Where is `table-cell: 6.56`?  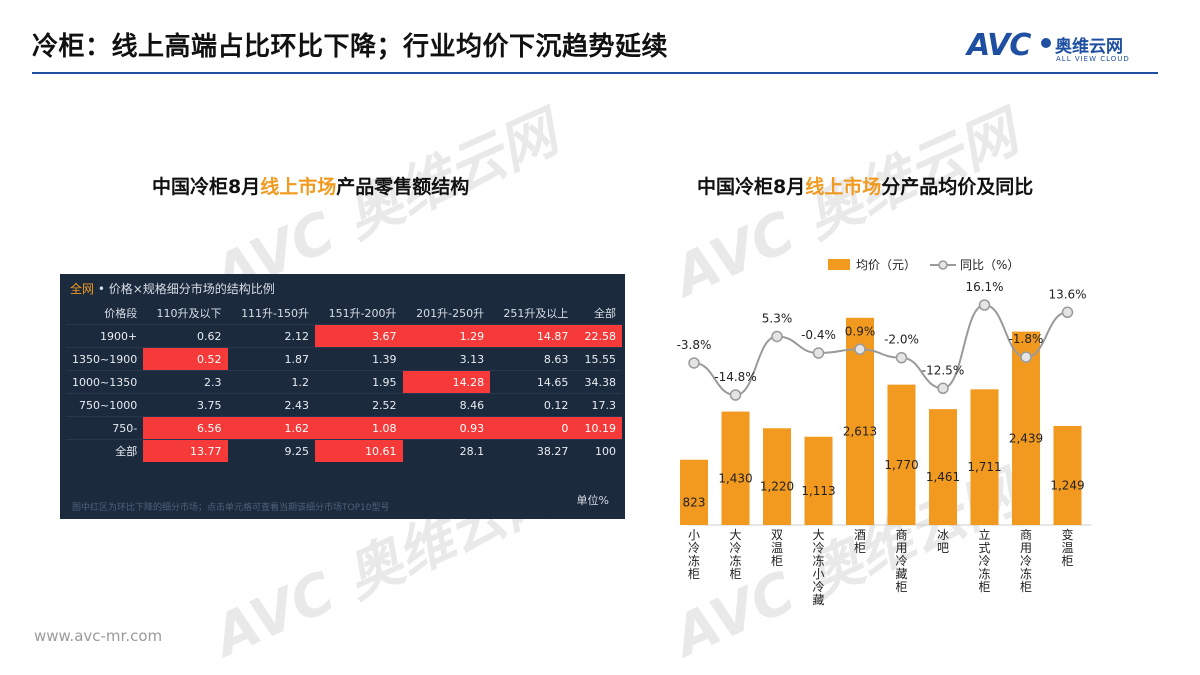 table-cell: 6.56 is located at coordinates (185, 428).